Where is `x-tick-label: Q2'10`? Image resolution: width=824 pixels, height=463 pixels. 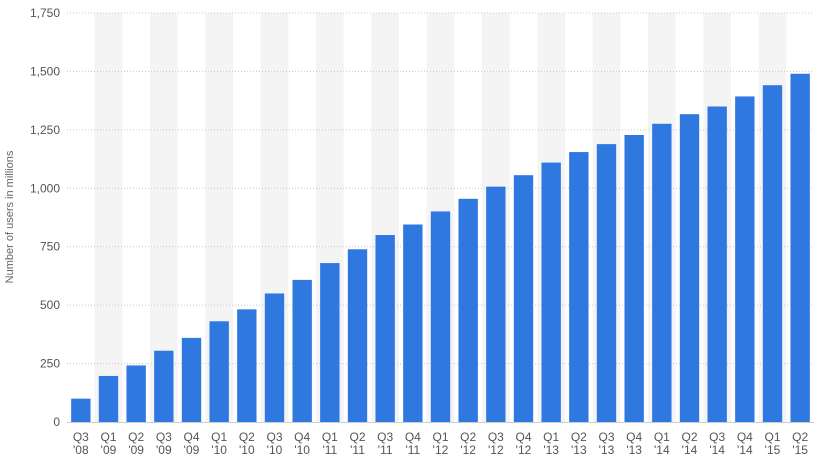 x-tick-label: Q2'10 is located at coordinates (247, 443).